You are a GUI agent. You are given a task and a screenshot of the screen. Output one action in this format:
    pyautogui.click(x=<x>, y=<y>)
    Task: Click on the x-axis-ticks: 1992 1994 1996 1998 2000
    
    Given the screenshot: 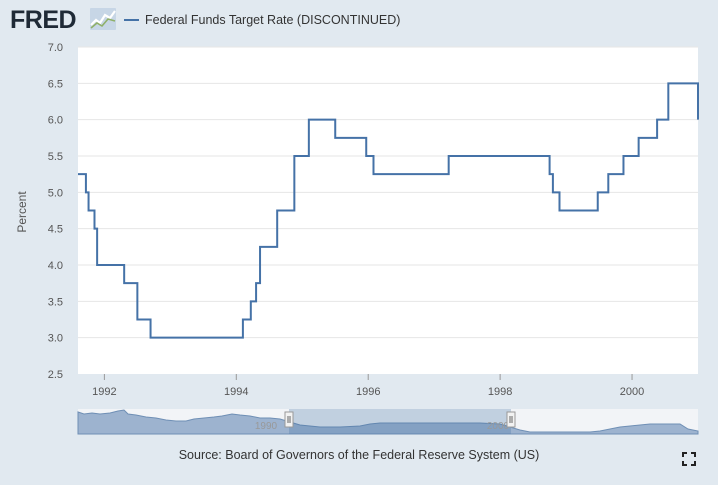 What is the action you would take?
    pyautogui.click(x=368, y=386)
    